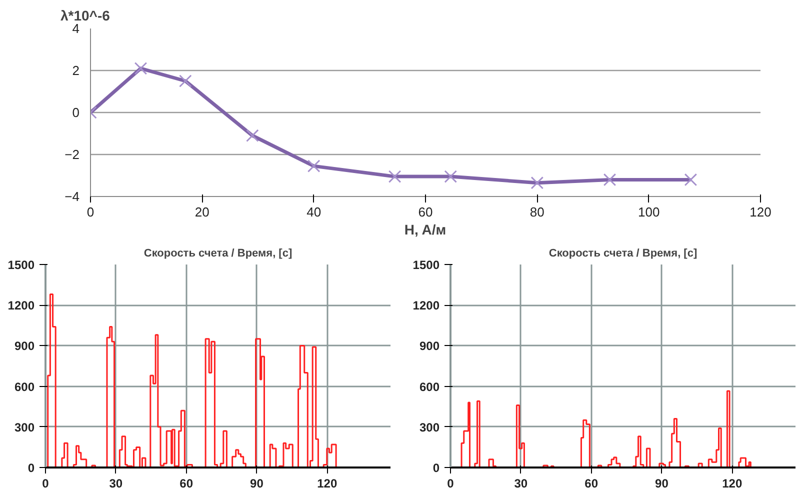 This screenshot has width=810, height=493. Describe the element at coordinates (76, 28) in the screenshot. I see `y-tick-label: 4` at that location.